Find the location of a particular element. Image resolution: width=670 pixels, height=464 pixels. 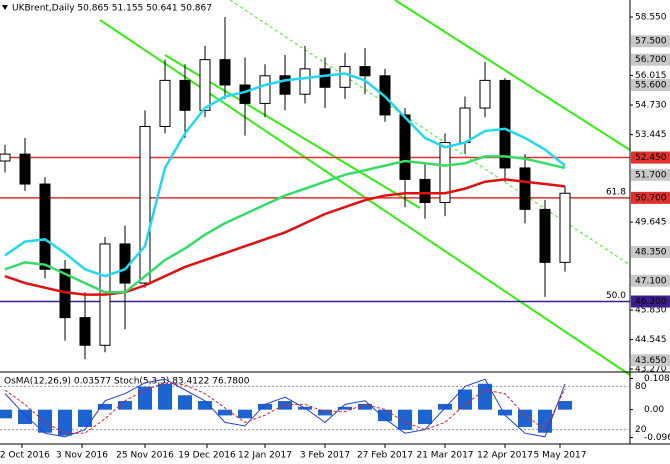

level-label: 43.650 is located at coordinates (651, 361).